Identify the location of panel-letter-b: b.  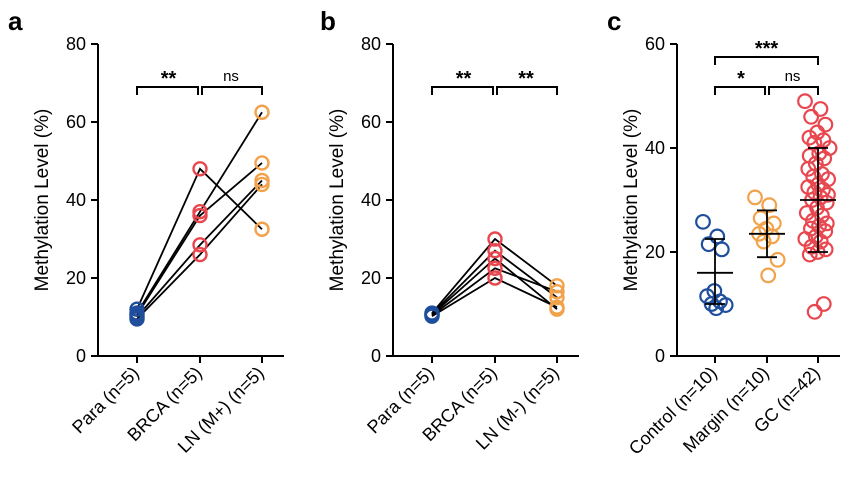
(328, 21).